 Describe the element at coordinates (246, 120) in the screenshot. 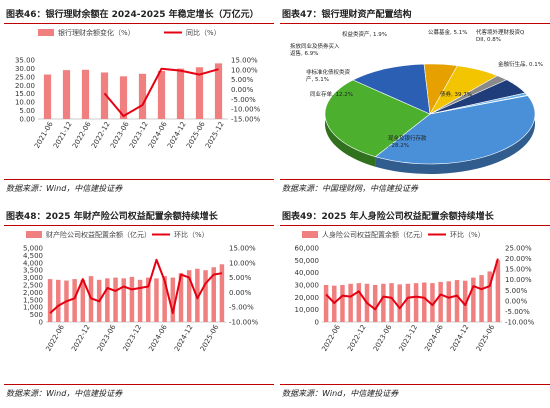

I see `y-right-tick-label: -15.00%` at that location.